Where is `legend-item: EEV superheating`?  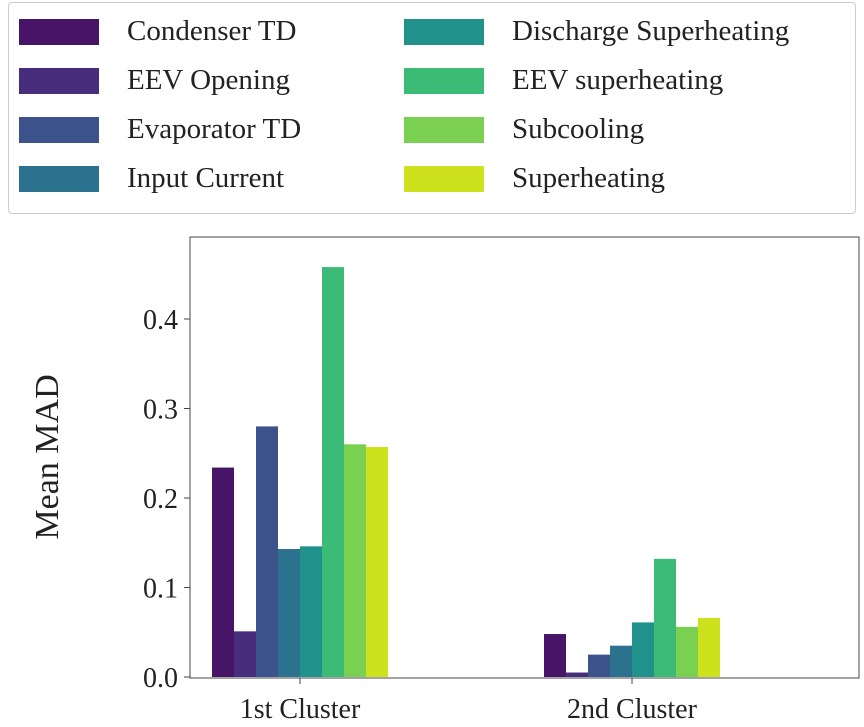
legend-item: EEV superheating is located at coordinates (563, 80).